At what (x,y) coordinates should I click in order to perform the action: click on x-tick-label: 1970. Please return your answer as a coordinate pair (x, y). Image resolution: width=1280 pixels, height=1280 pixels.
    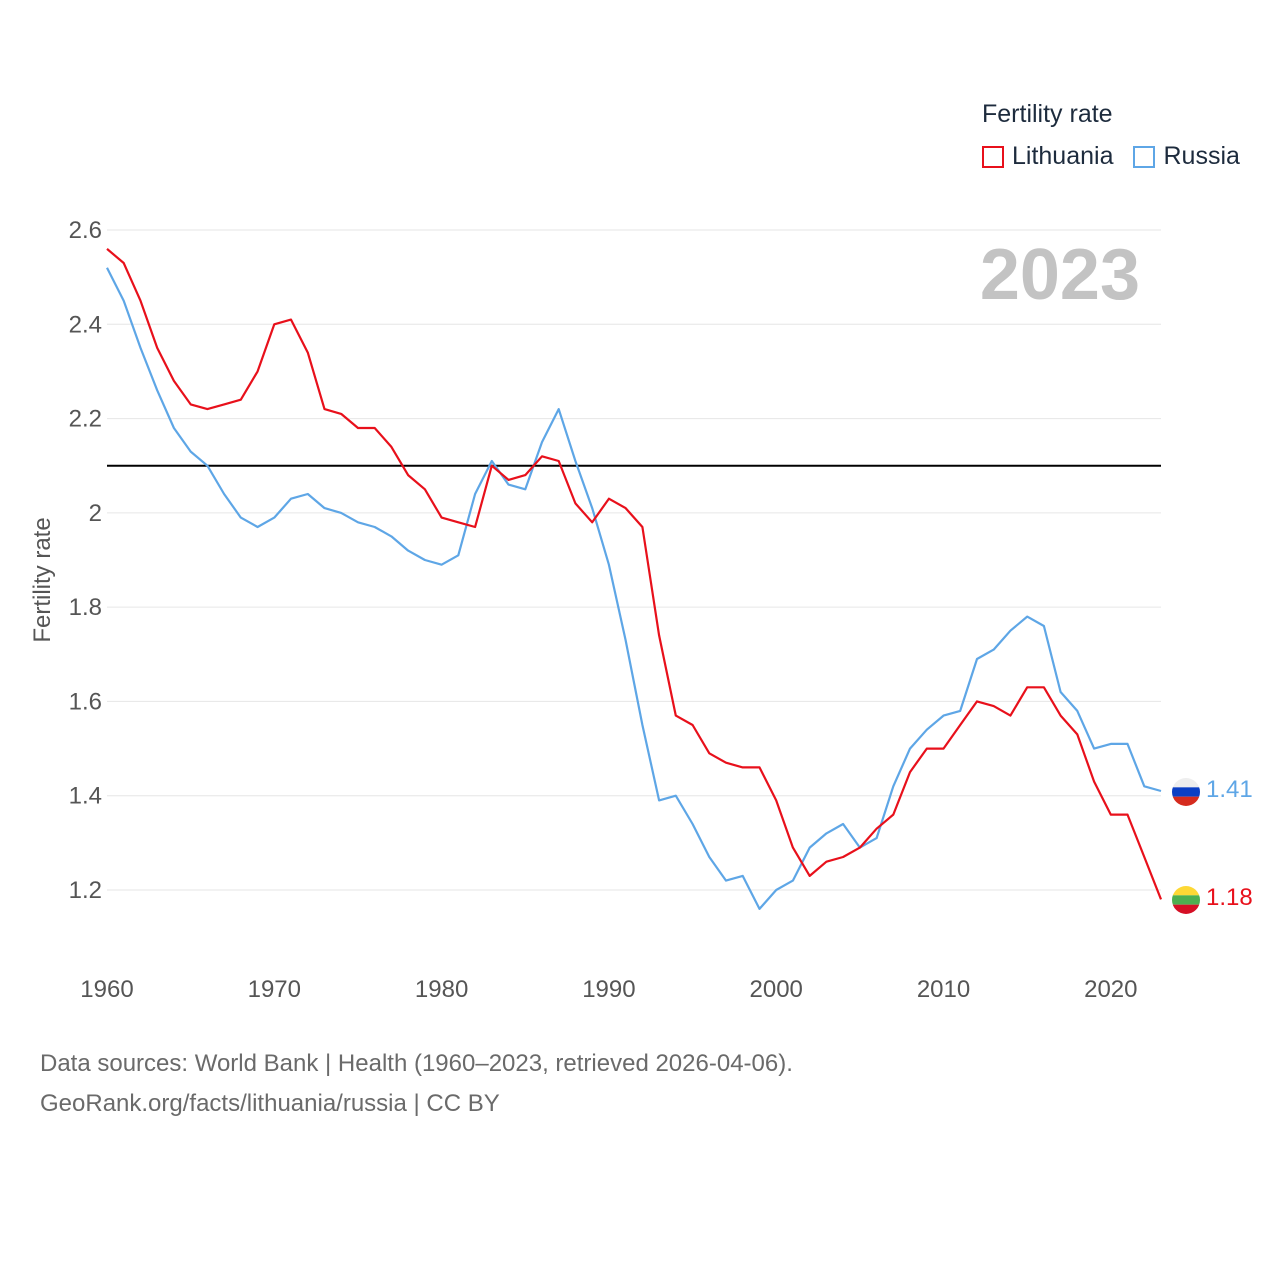
    Looking at the image, I should click on (274, 989).